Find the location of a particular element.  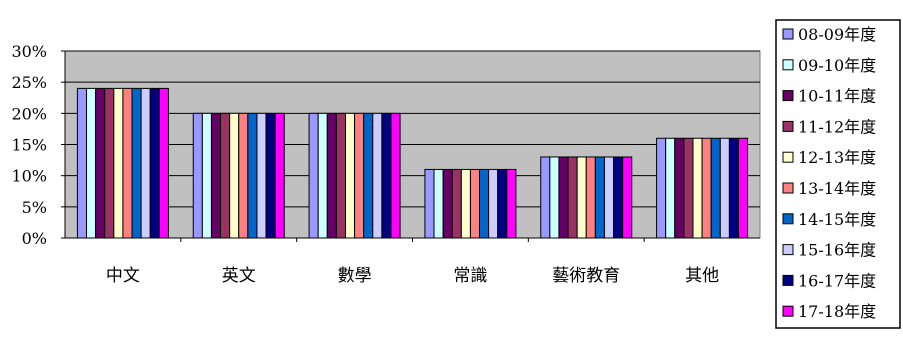

legend-label: 08-09年度 is located at coordinates (837, 34).